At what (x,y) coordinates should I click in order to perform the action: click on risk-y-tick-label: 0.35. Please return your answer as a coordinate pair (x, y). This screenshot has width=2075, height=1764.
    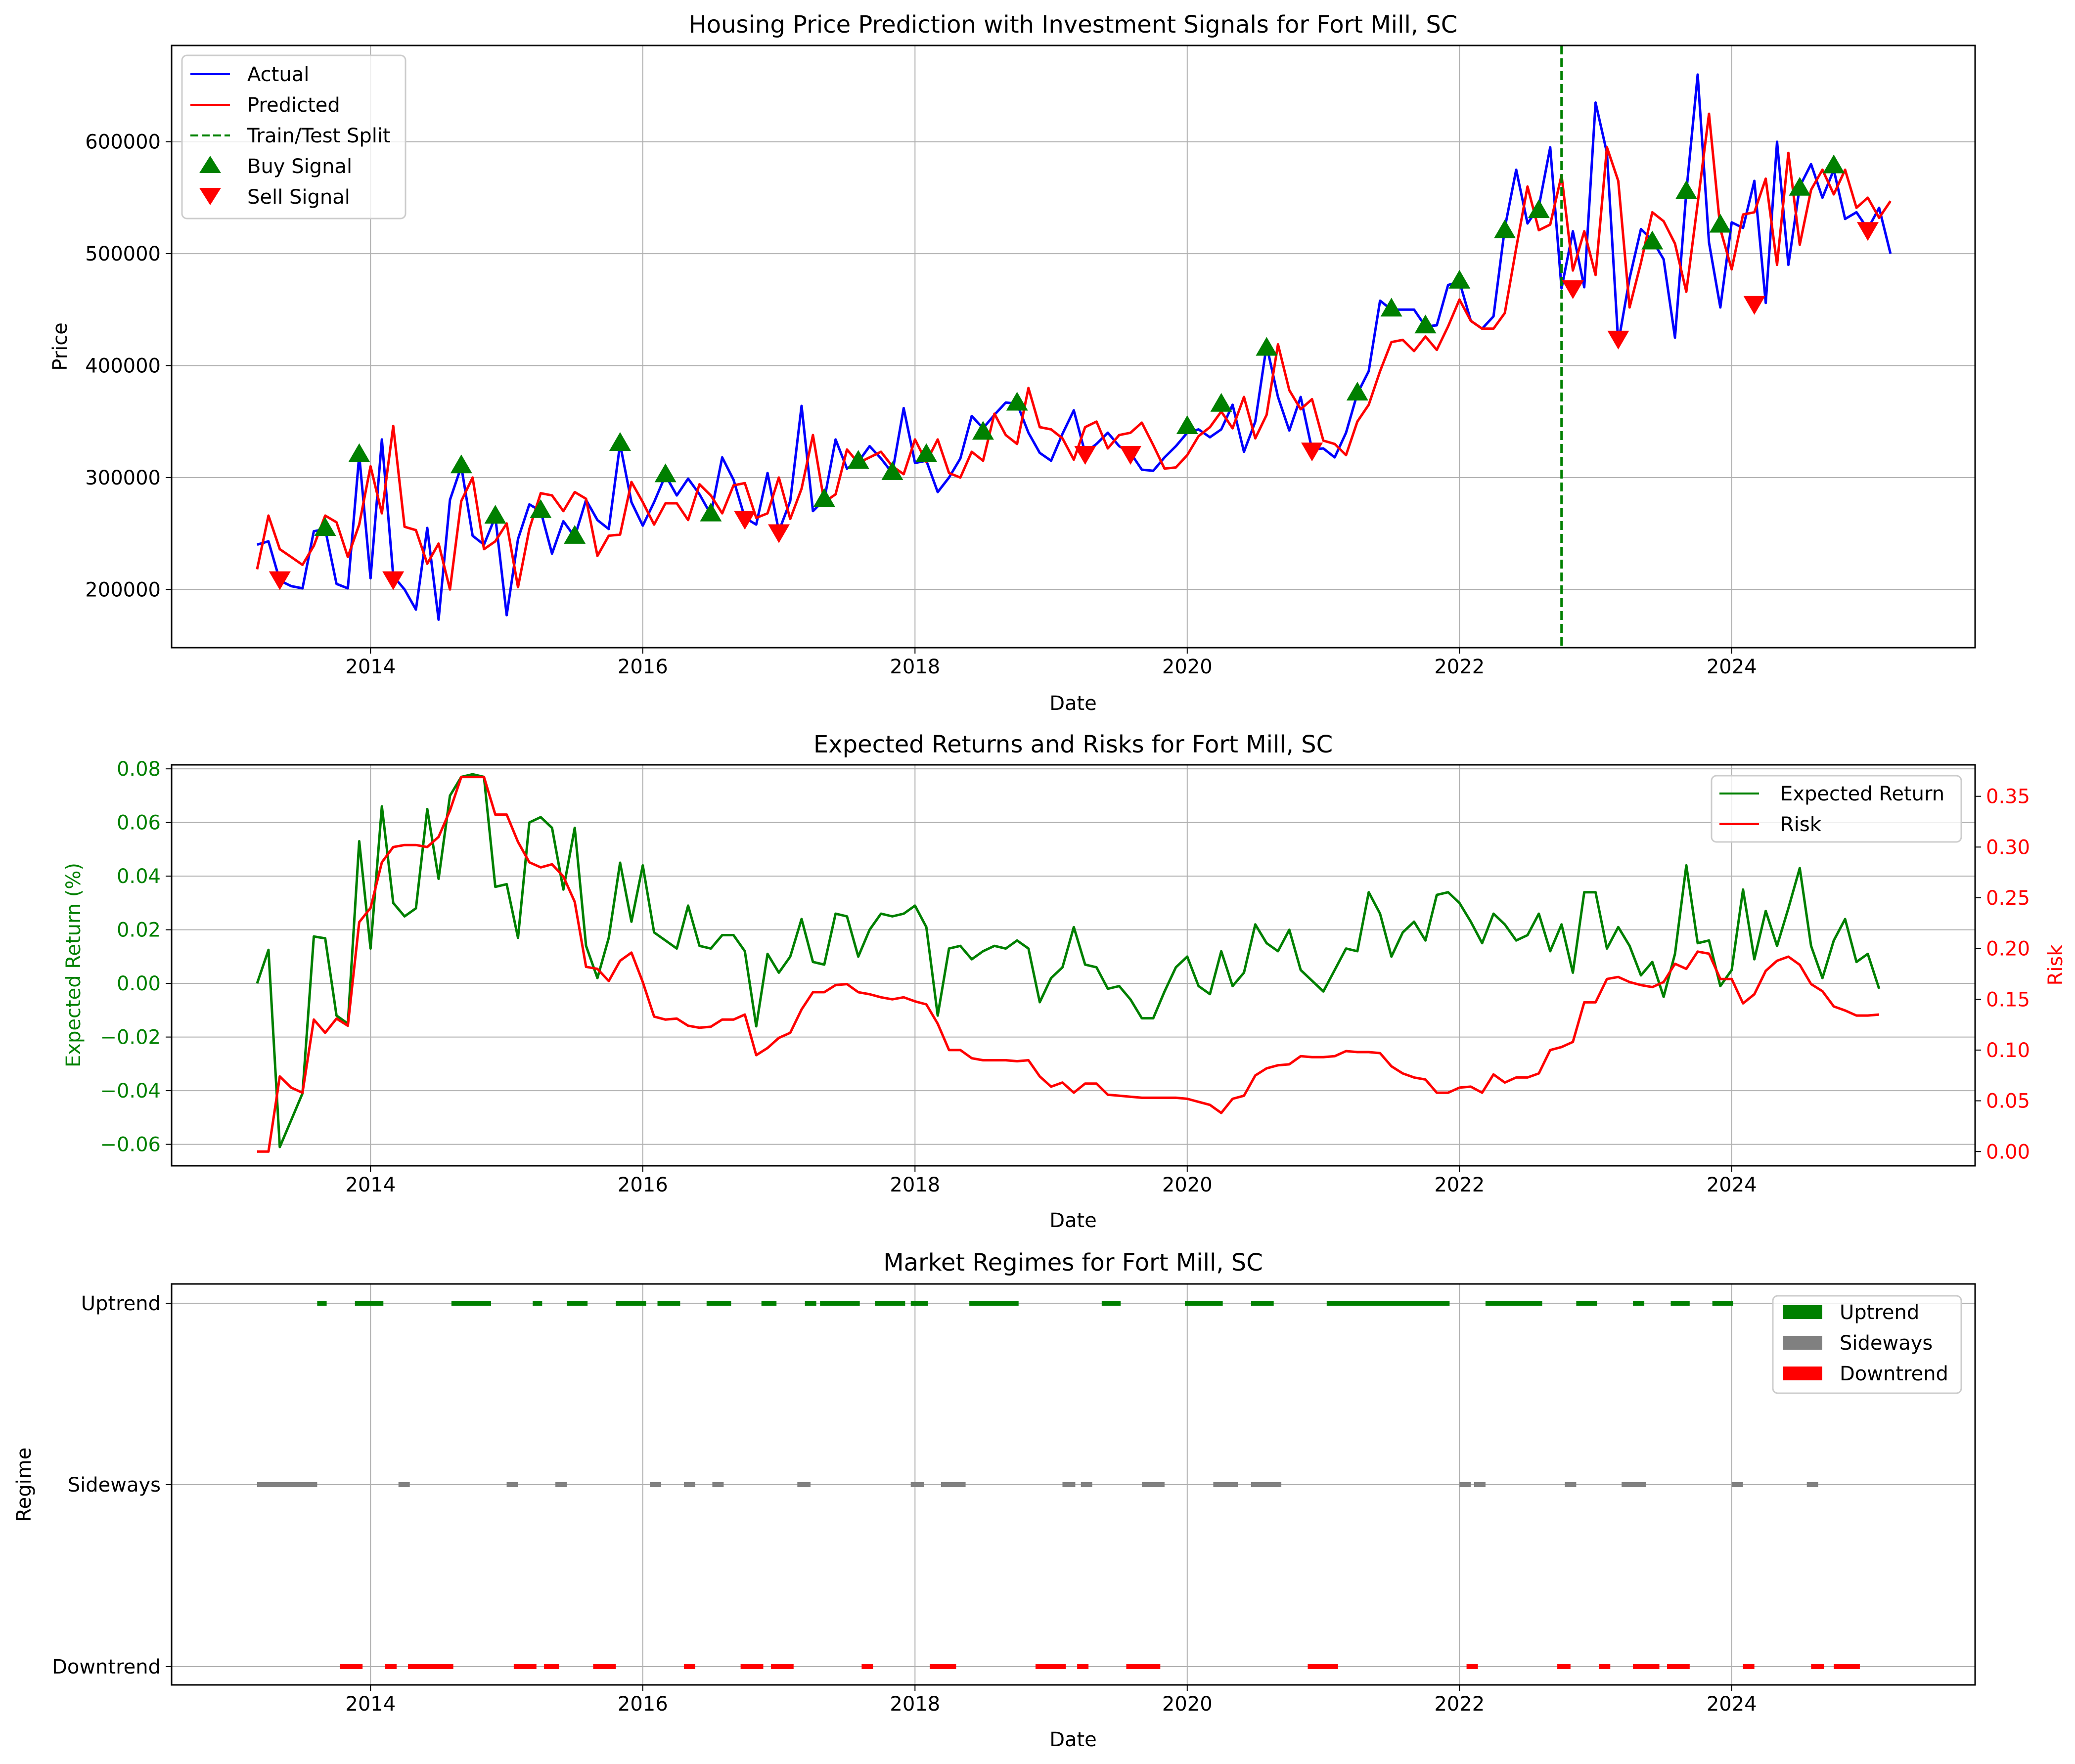
    Looking at the image, I should click on (2008, 797).